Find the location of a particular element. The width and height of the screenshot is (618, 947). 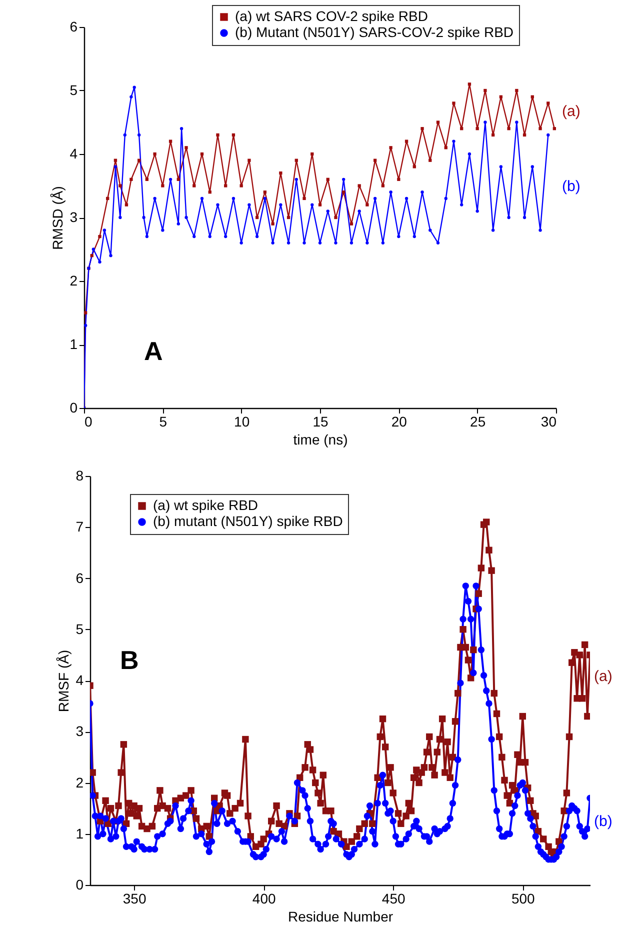

y-tick-label: 7 is located at coordinates (80, 526).